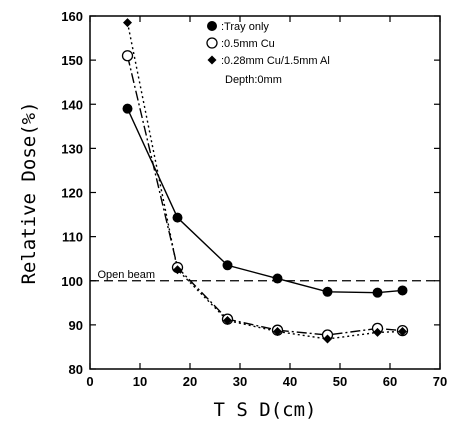  What do you see at coordinates (72, 104) in the screenshot?
I see `y-tick-label: 140` at bounding box center [72, 104].